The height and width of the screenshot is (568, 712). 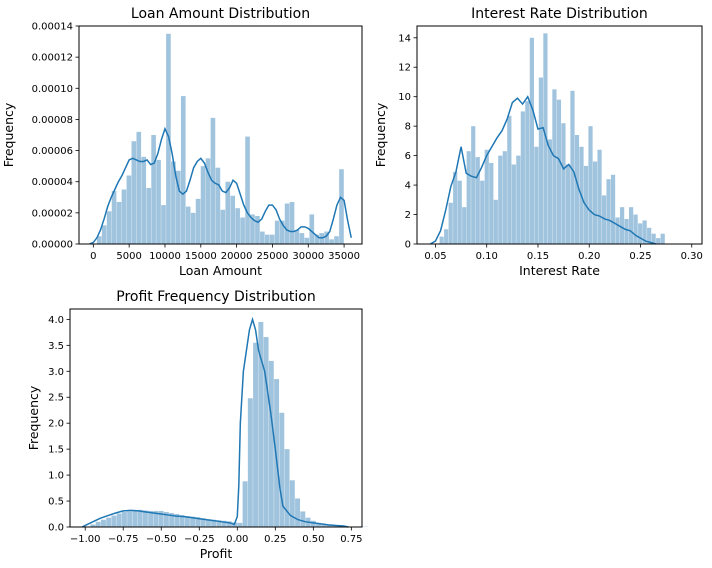 I want to click on x-tick-label: −0.75, so click(x=123, y=539).